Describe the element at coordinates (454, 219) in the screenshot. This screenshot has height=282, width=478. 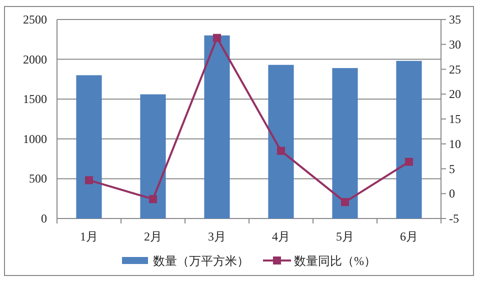
I see `y2-tick-label: -5` at that location.